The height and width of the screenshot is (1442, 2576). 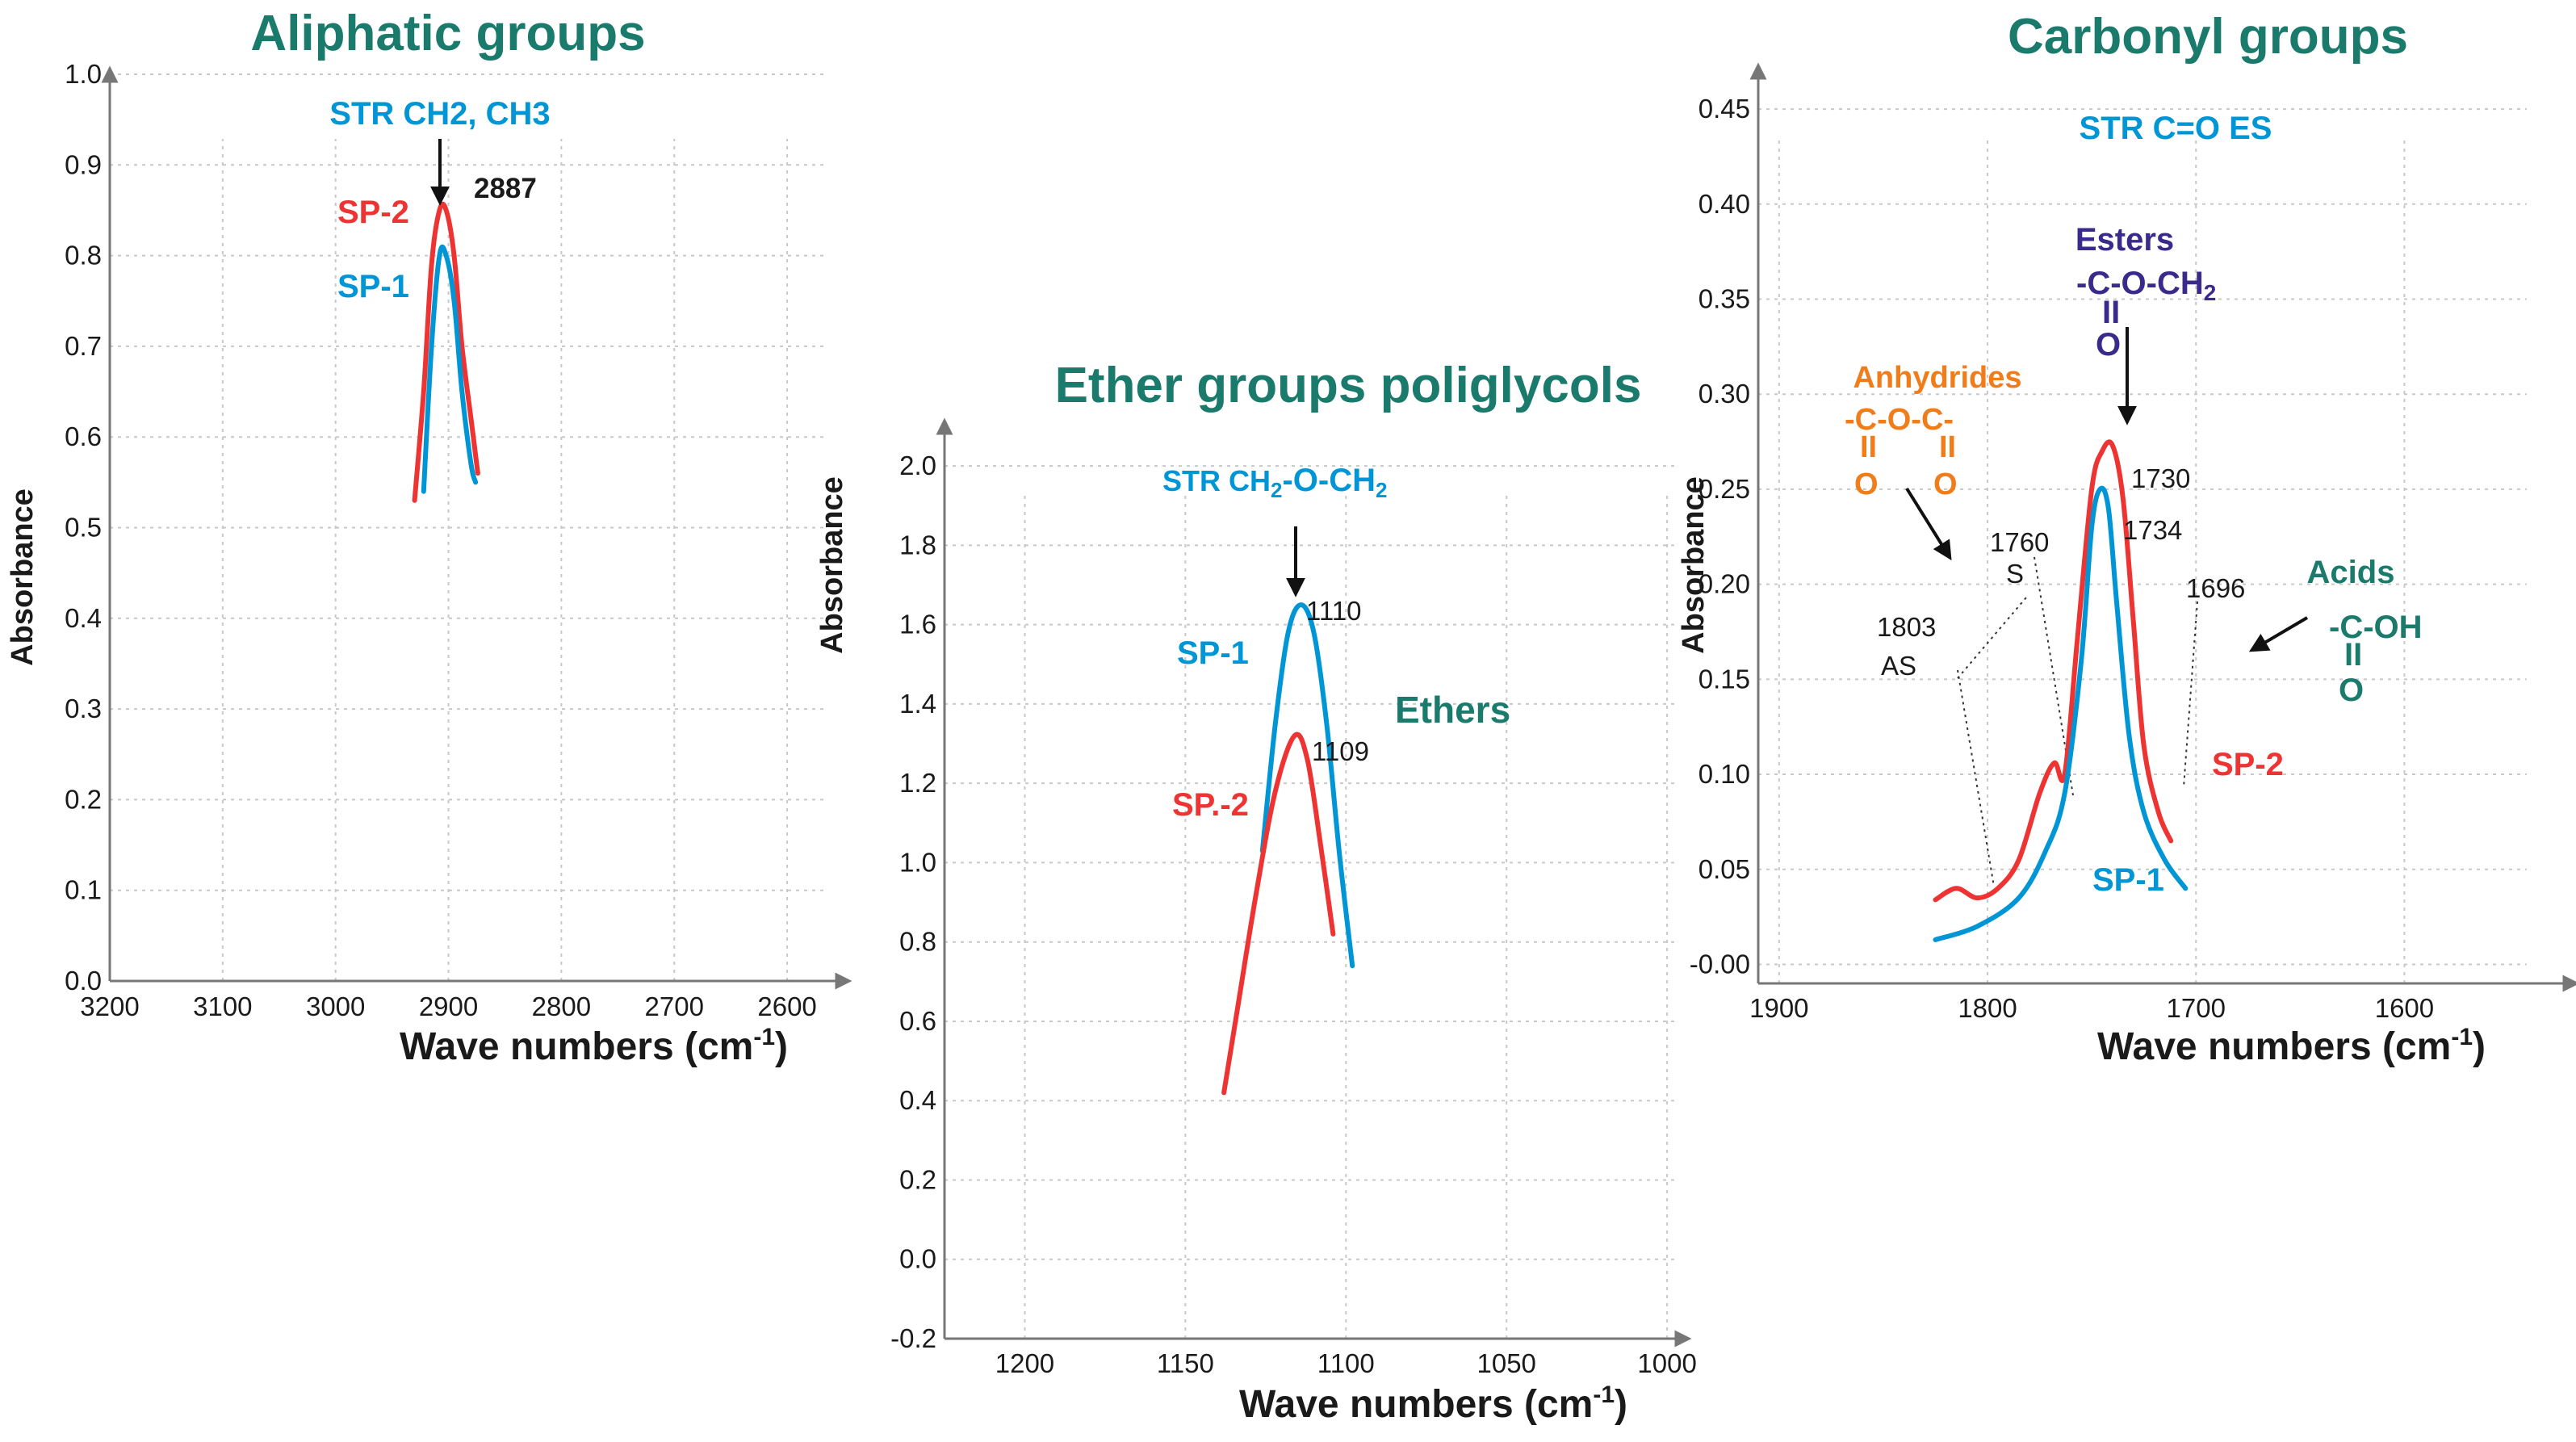 I want to click on x-tick-label: 3000, so click(x=335, y=1006).